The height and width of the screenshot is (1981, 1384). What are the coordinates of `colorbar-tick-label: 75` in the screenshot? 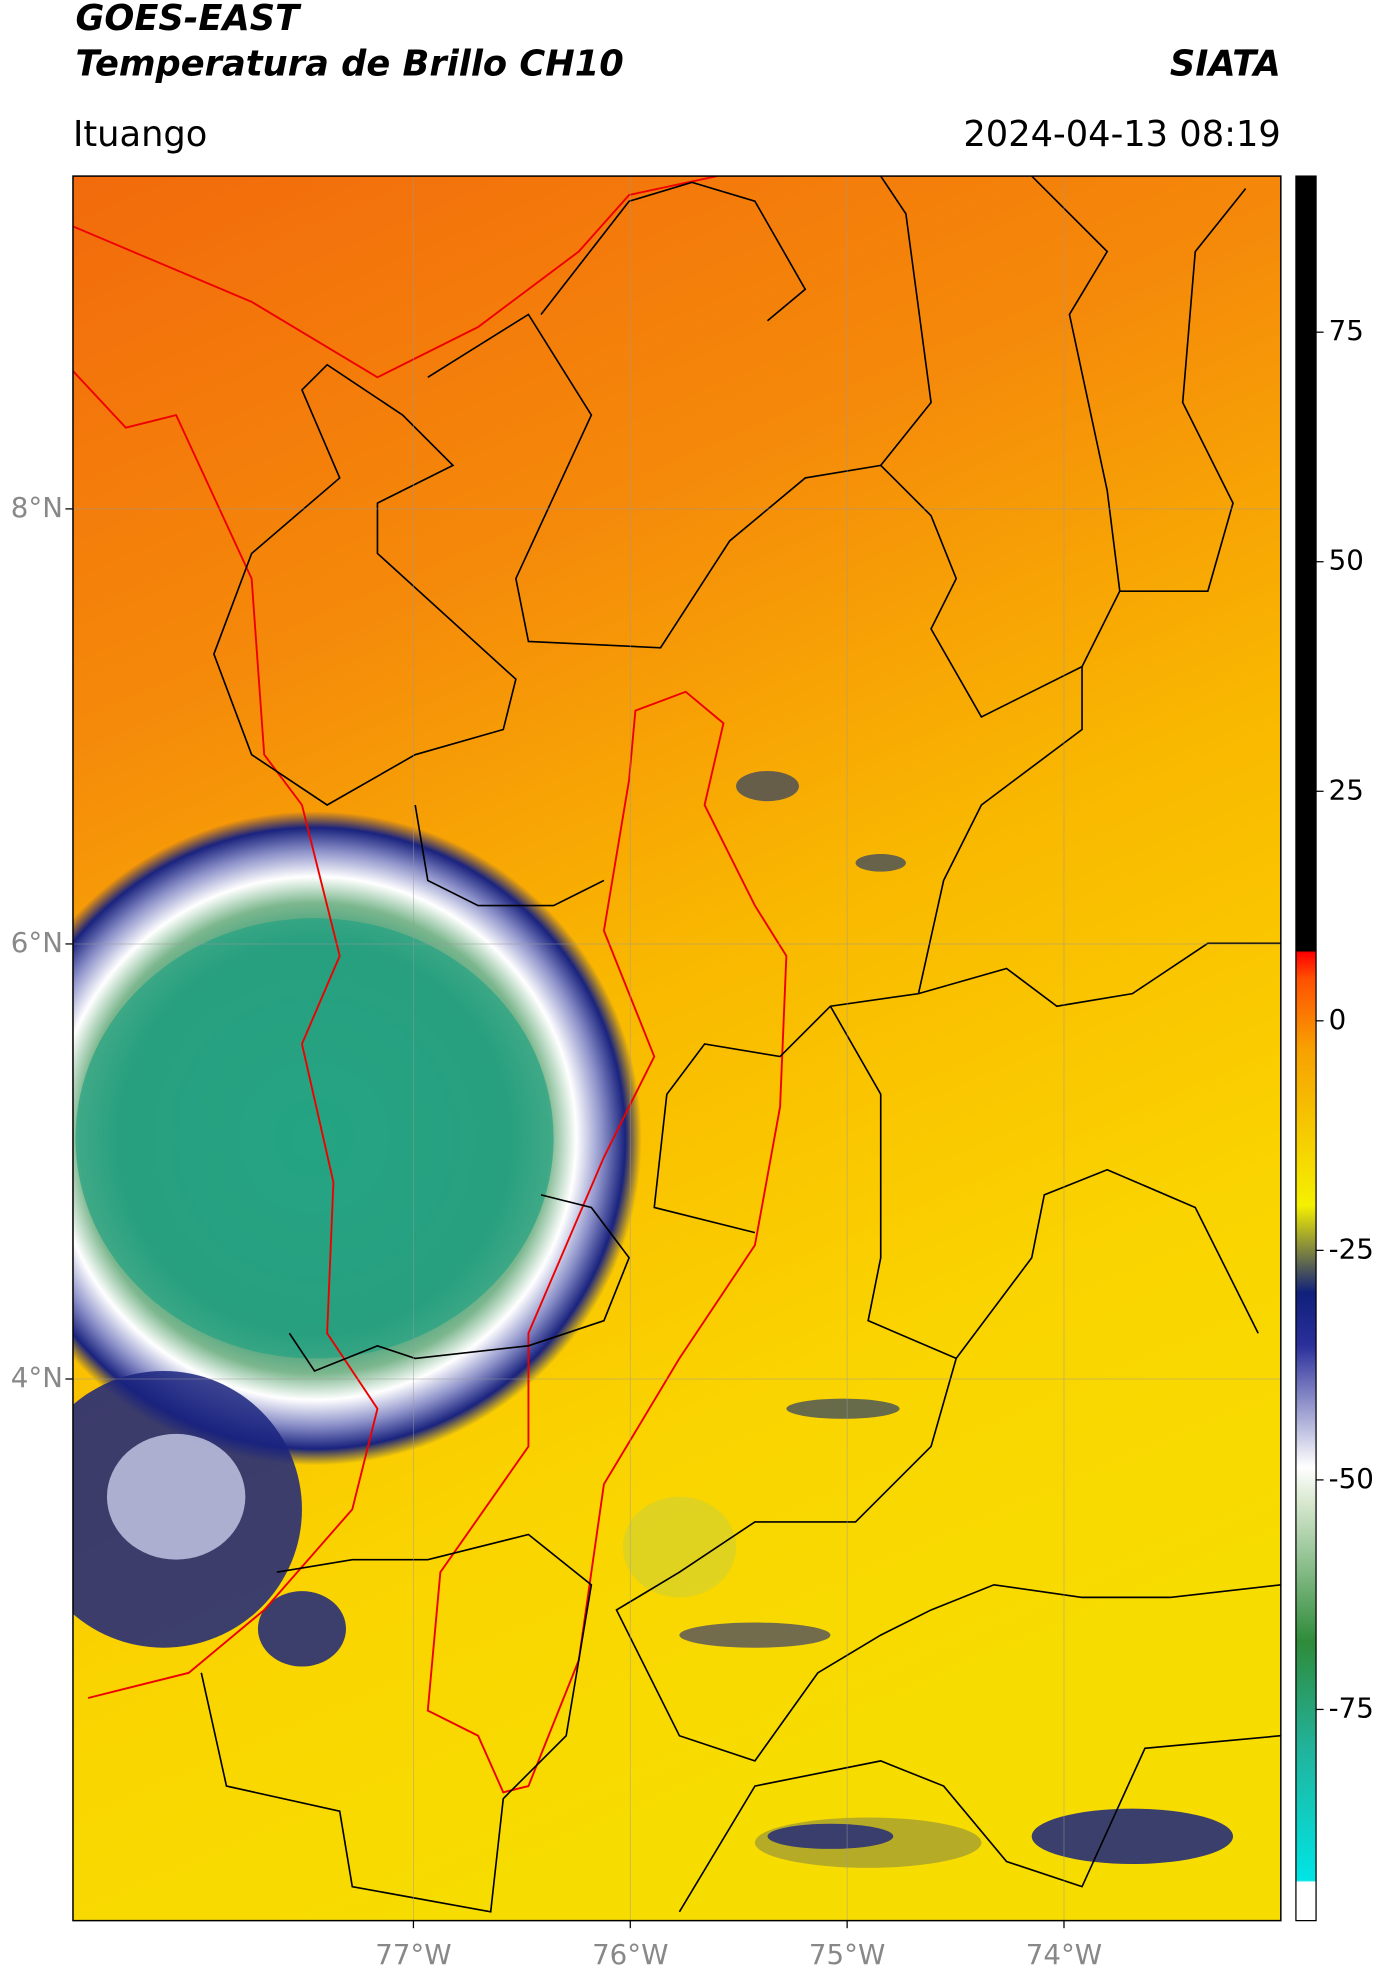 It's located at (1346, 330).